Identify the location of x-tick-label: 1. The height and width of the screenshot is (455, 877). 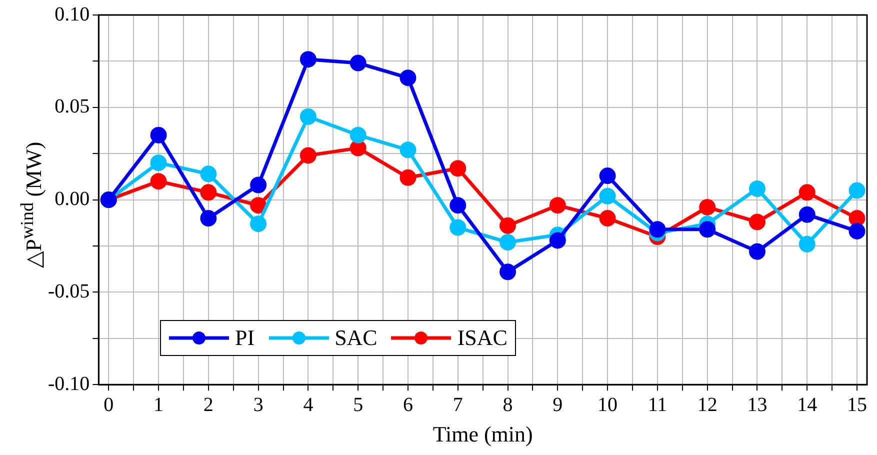
(159, 405).